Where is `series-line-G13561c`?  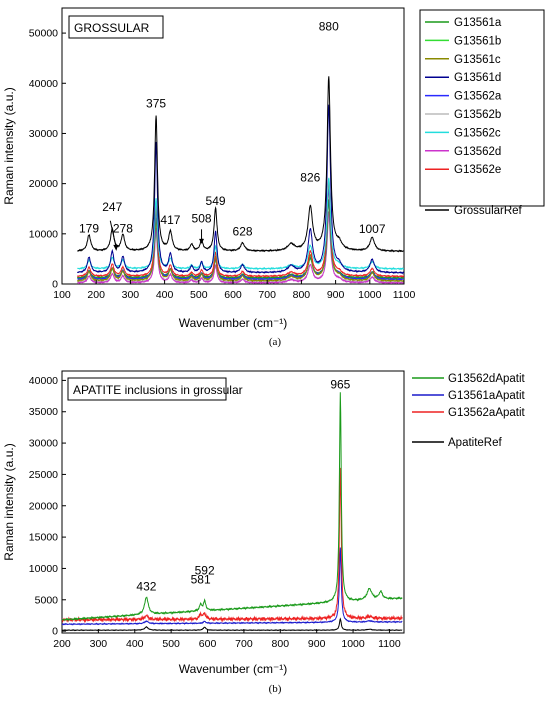 series-line-G13561c is located at coordinates (240, 231).